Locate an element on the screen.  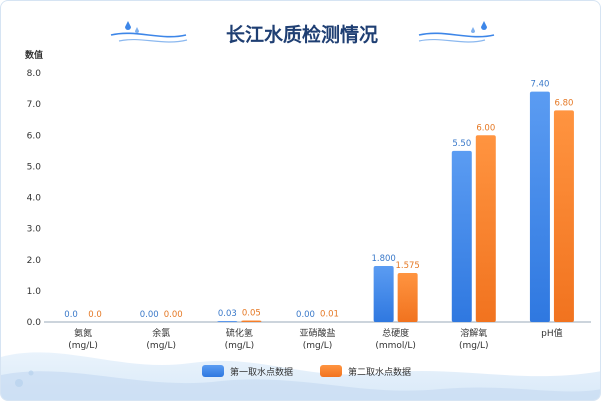
title-decoration-right is located at coordinates (456, 32).